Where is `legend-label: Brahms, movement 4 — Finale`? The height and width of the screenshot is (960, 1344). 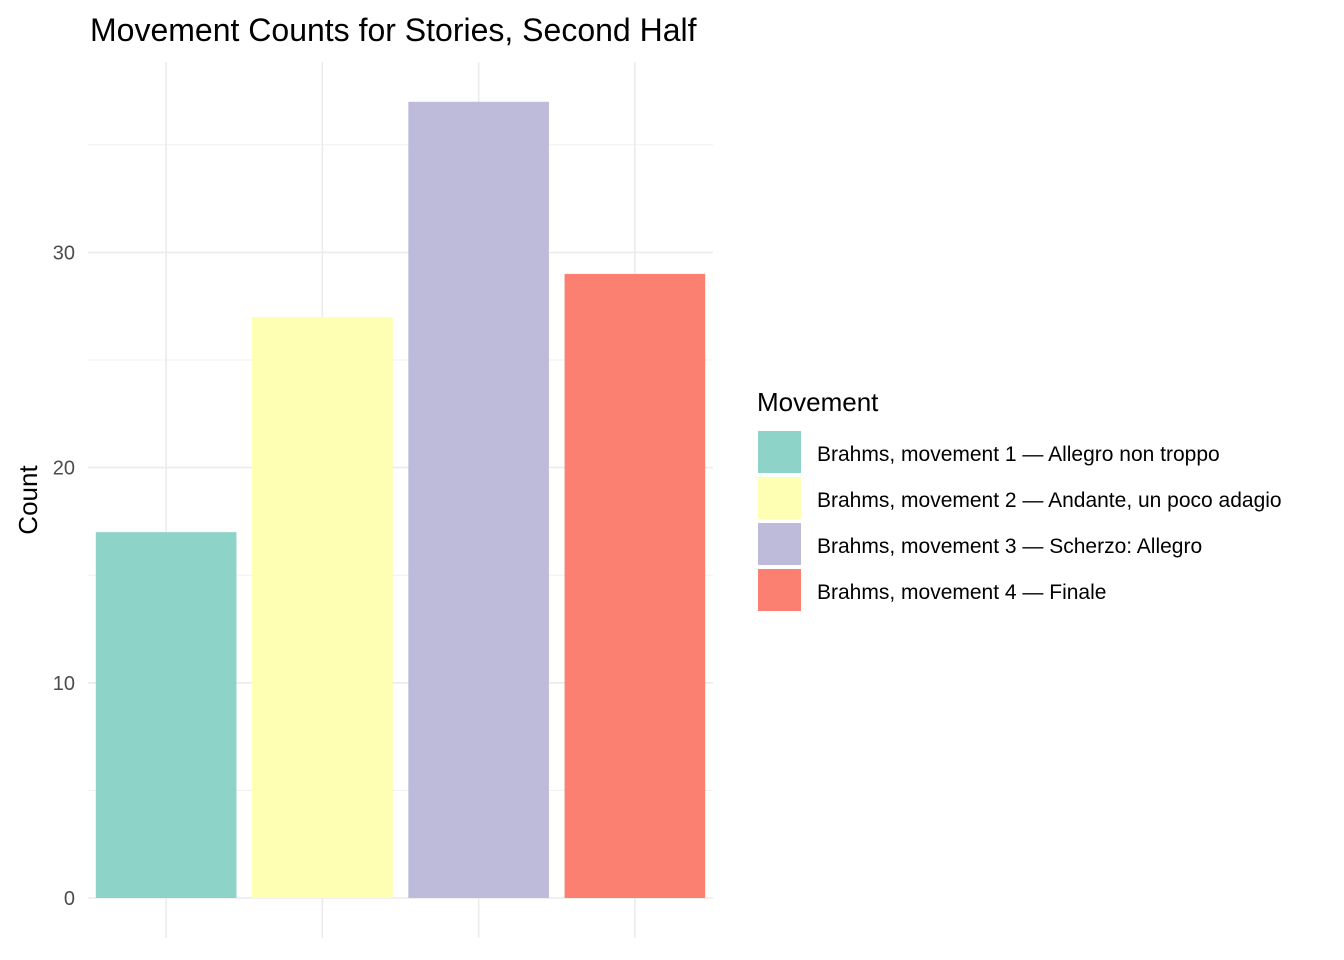
legend-label: Brahms, movement 4 — Finale is located at coordinates (961, 592).